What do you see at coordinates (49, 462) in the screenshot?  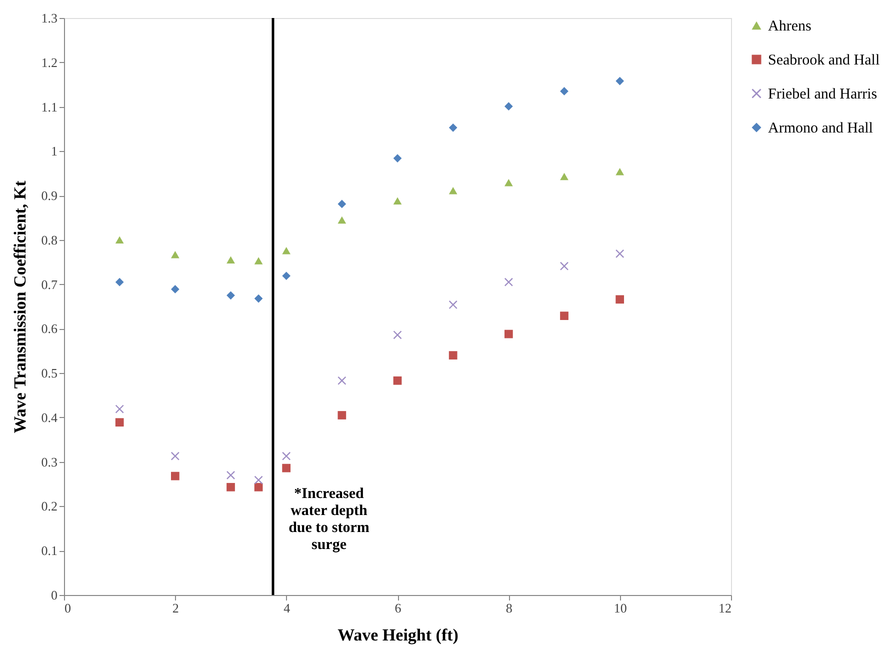 I see `y-tick-label: 0.3` at bounding box center [49, 462].